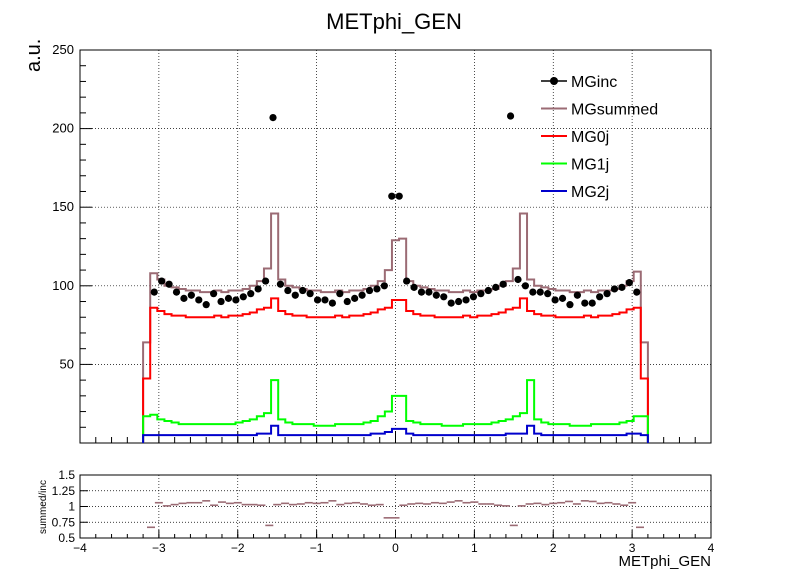  What do you see at coordinates (63, 128) in the screenshot?
I see `main-y-tick-label: 200` at bounding box center [63, 128].